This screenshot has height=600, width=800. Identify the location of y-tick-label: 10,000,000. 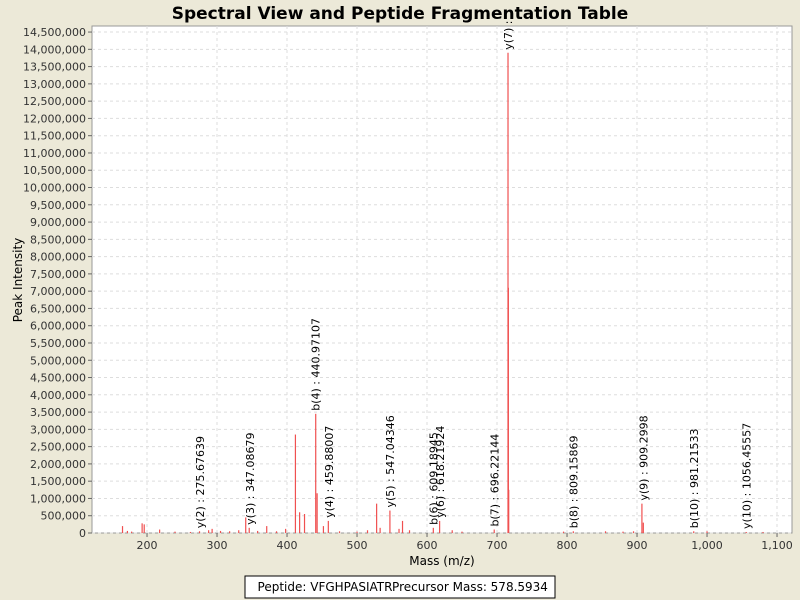
(54, 188).